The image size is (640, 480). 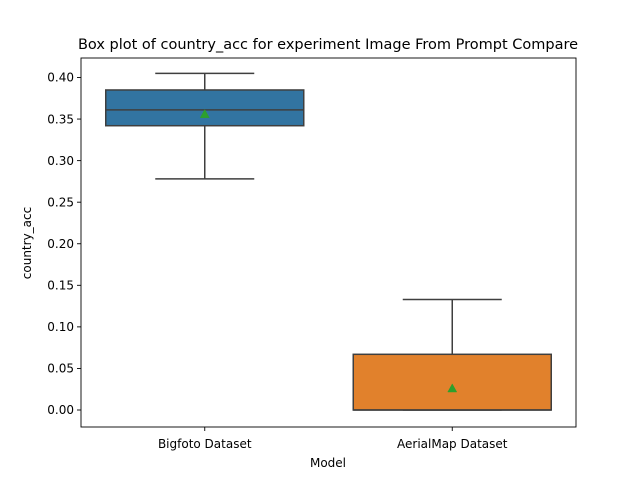 What do you see at coordinates (60, 244) in the screenshot?
I see `y-tick-label: 0.20` at bounding box center [60, 244].